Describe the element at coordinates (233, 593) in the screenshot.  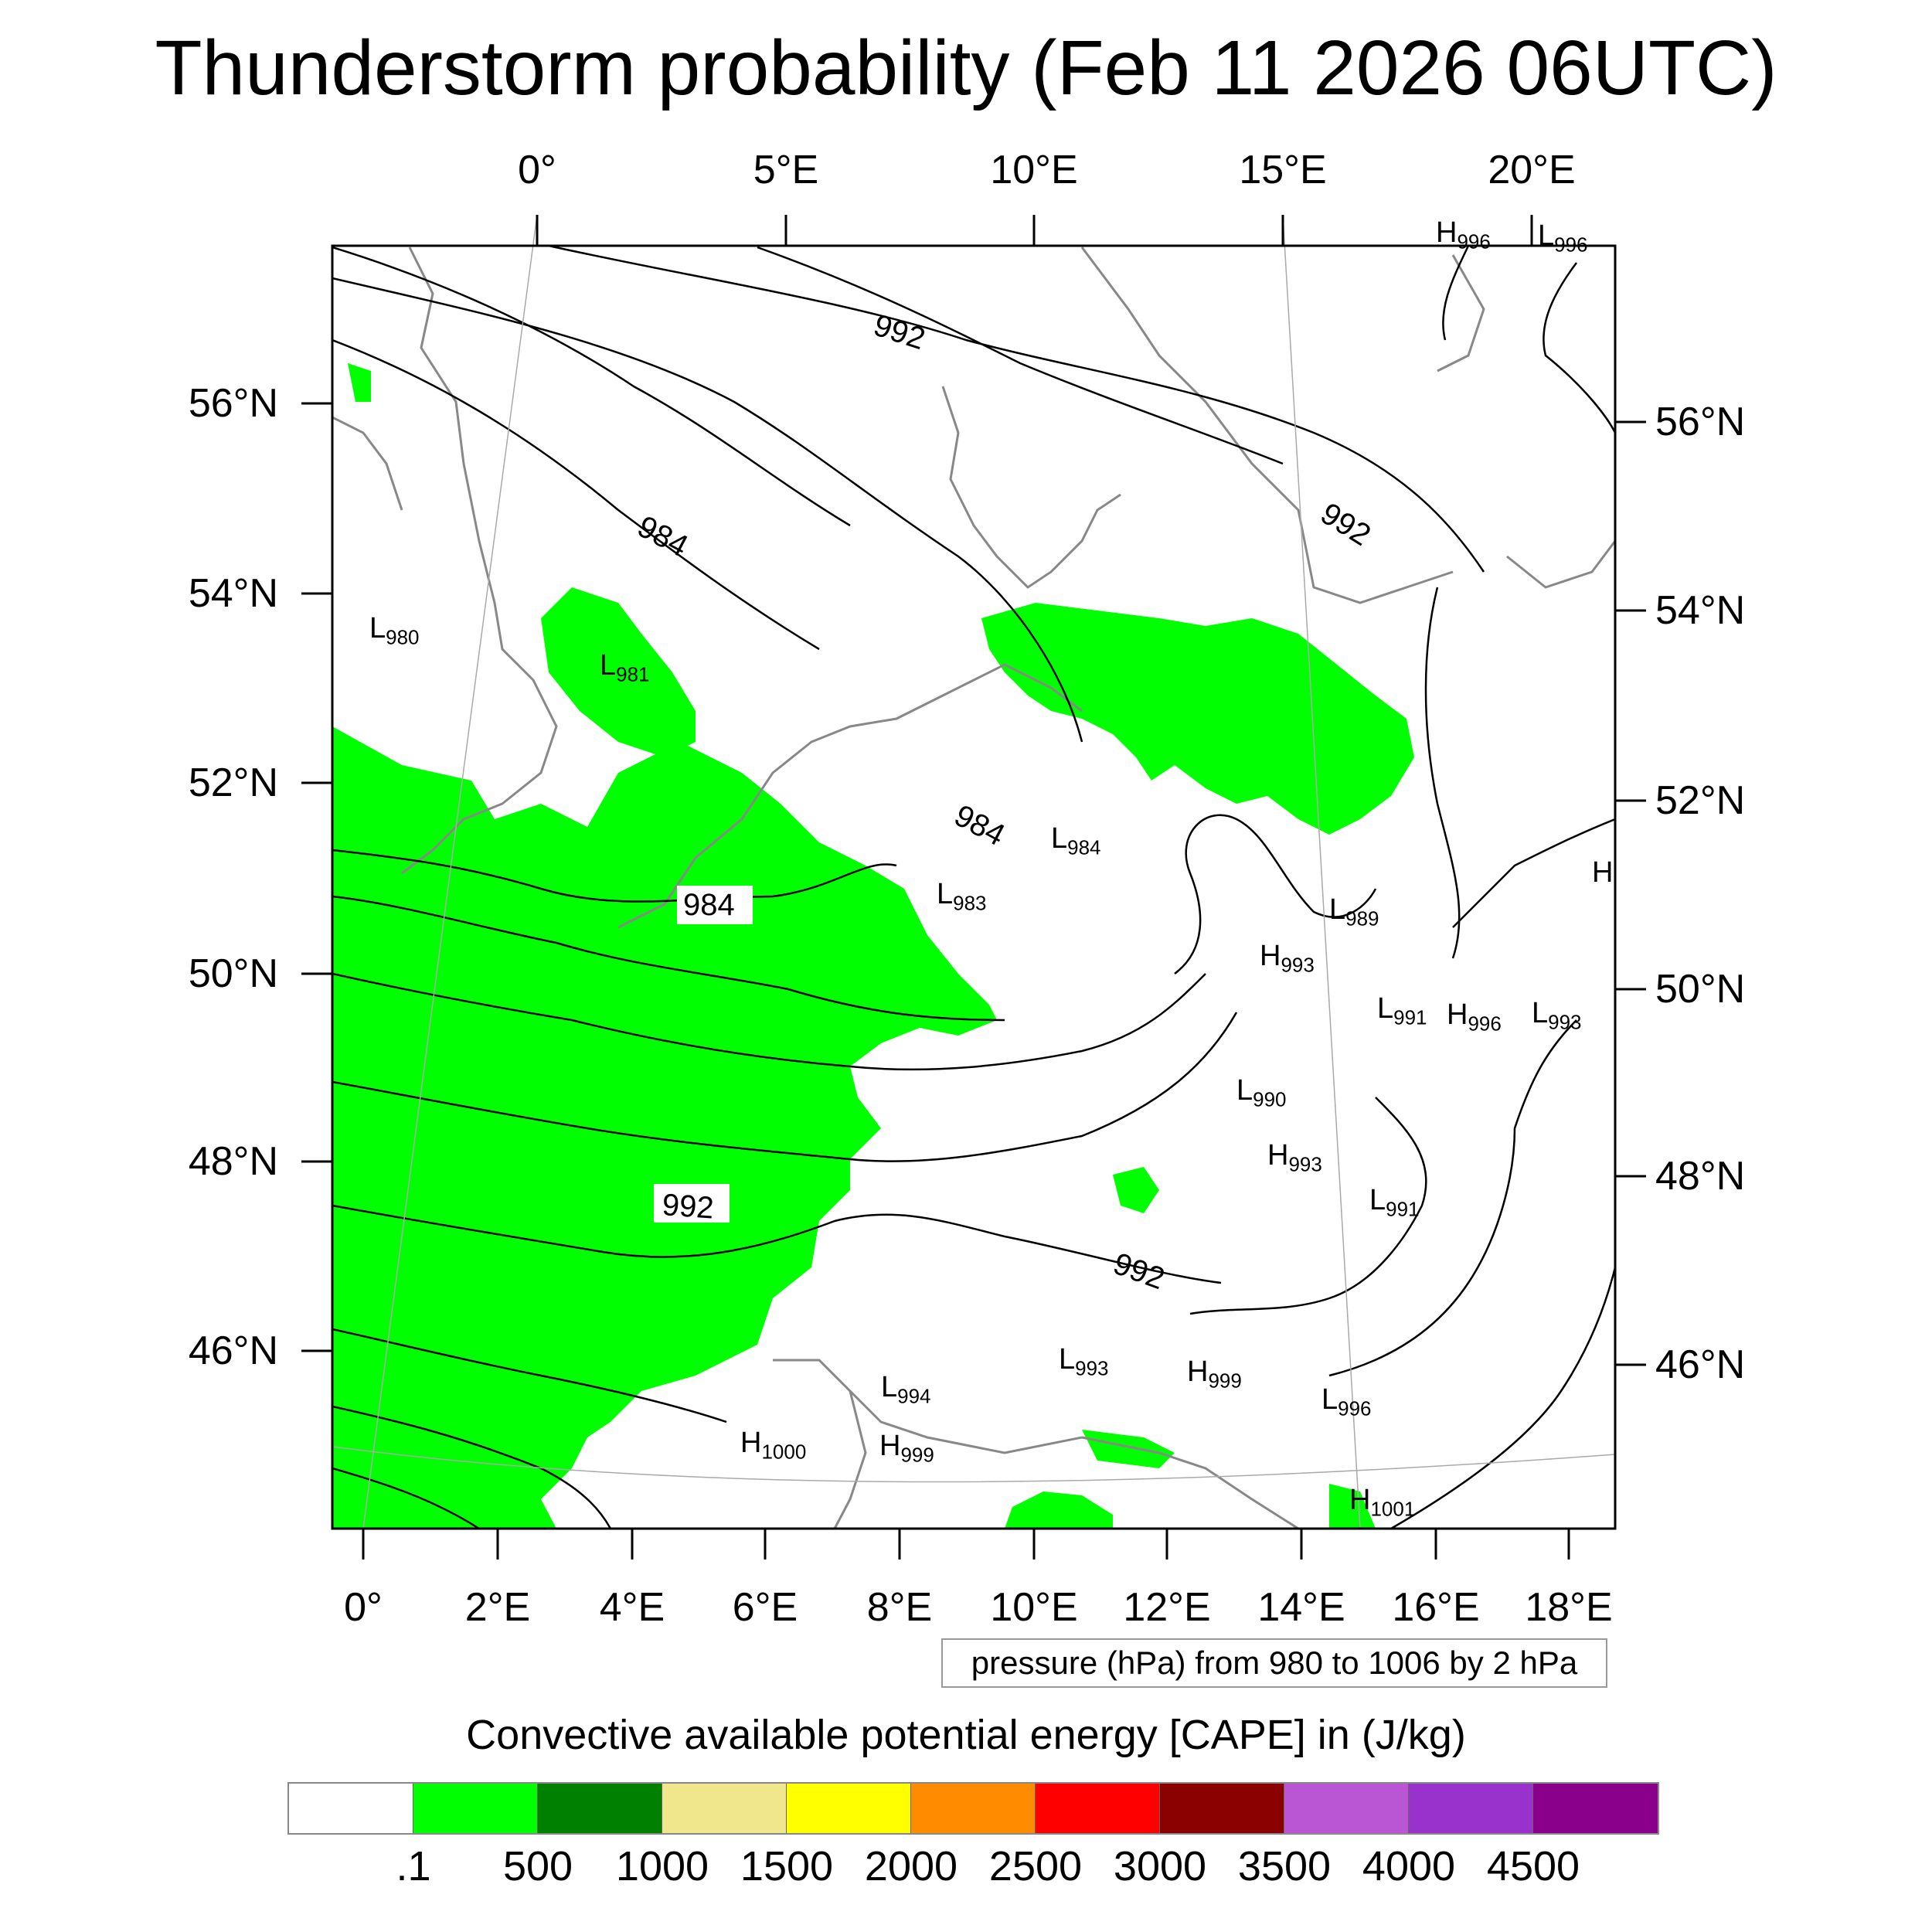
I see `lat-label-left: 54°N` at that location.